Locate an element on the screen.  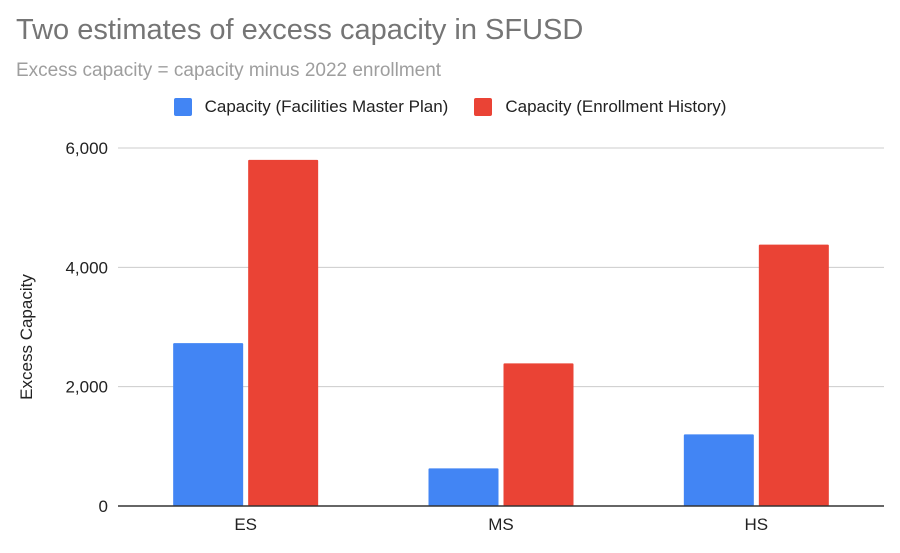
legend-swatch-enrollment is located at coordinates (483, 107).